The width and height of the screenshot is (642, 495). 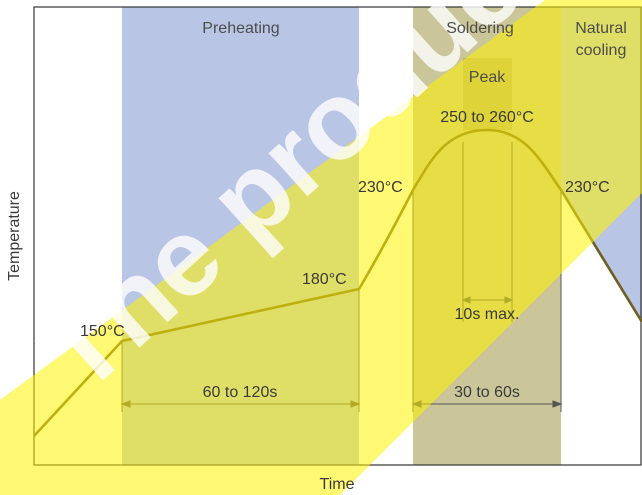 I want to click on cooling-under-curve, so click(x=601, y=327).